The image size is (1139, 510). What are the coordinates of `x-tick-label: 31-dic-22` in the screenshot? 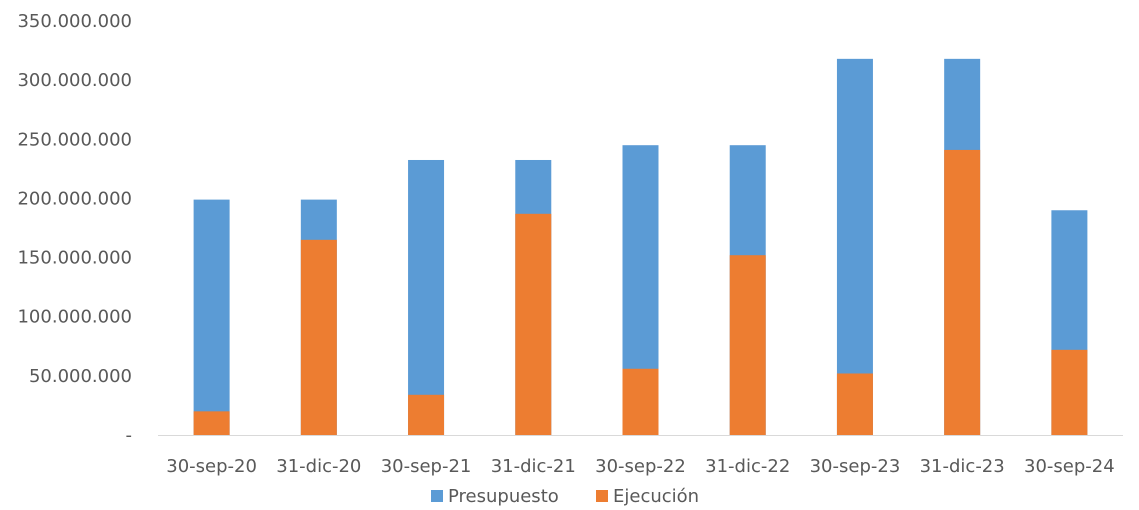 It's located at (747, 466).